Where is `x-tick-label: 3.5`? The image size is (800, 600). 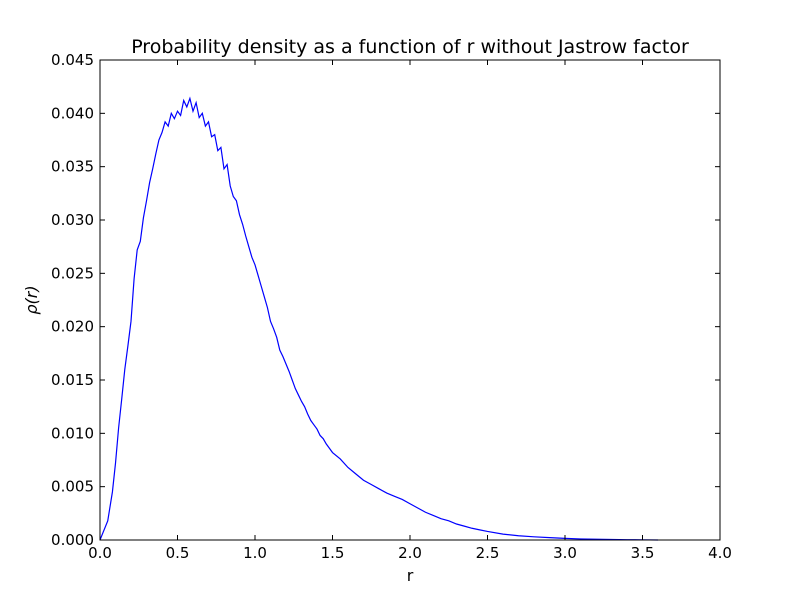
x-tick-label: 3.5 is located at coordinates (643, 553).